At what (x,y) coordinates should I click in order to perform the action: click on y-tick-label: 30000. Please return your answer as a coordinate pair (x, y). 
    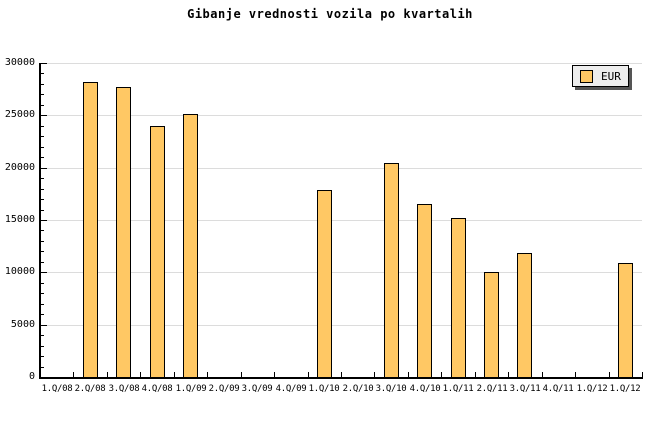
    Looking at the image, I should click on (19, 62).